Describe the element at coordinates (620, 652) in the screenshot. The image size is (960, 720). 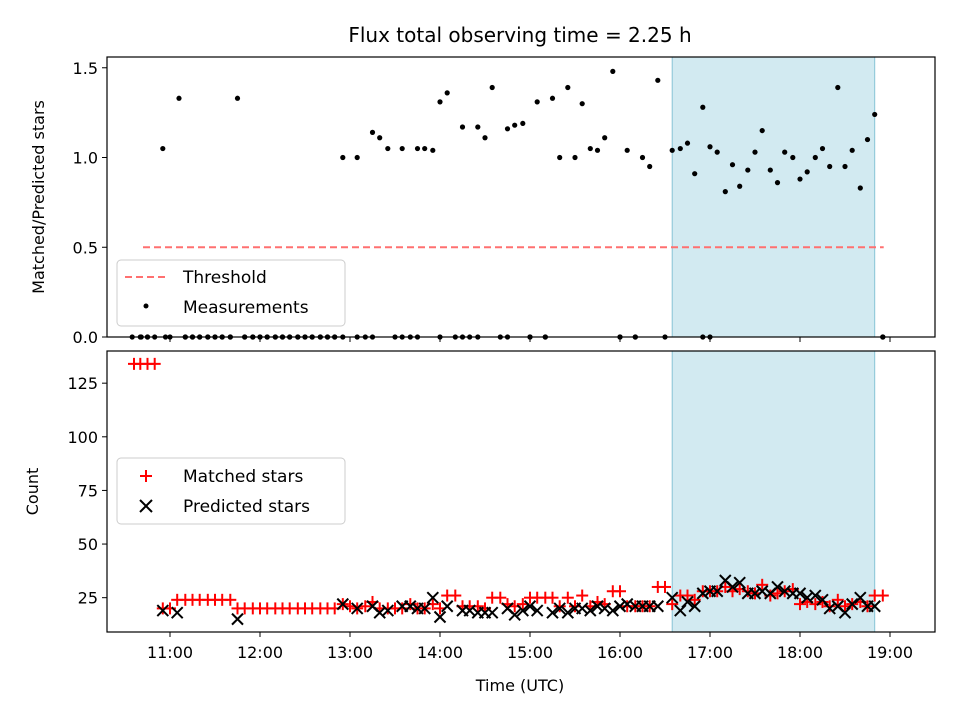
I see `x-tick-label: 16:00` at that location.